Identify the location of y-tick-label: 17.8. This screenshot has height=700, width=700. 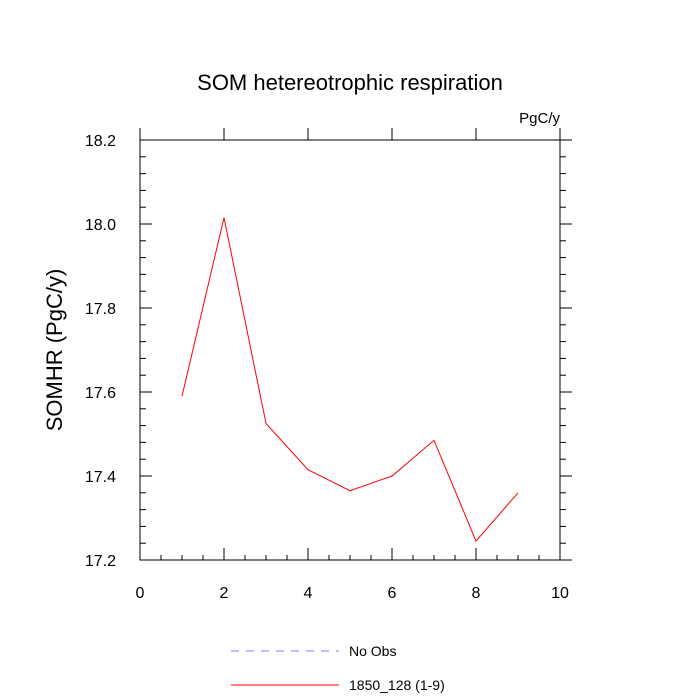
(100, 309).